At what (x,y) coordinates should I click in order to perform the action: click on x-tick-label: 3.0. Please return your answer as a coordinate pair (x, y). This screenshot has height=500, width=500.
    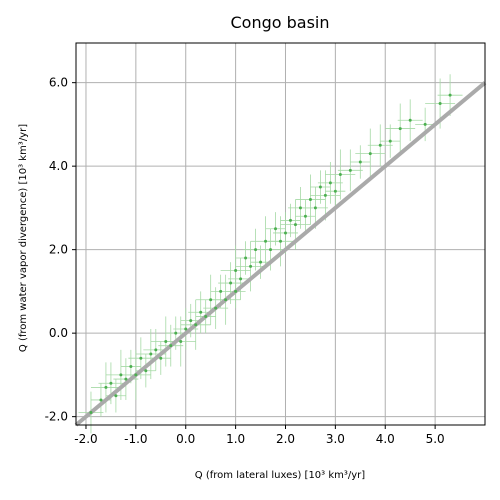
    Looking at the image, I should click on (335, 439).